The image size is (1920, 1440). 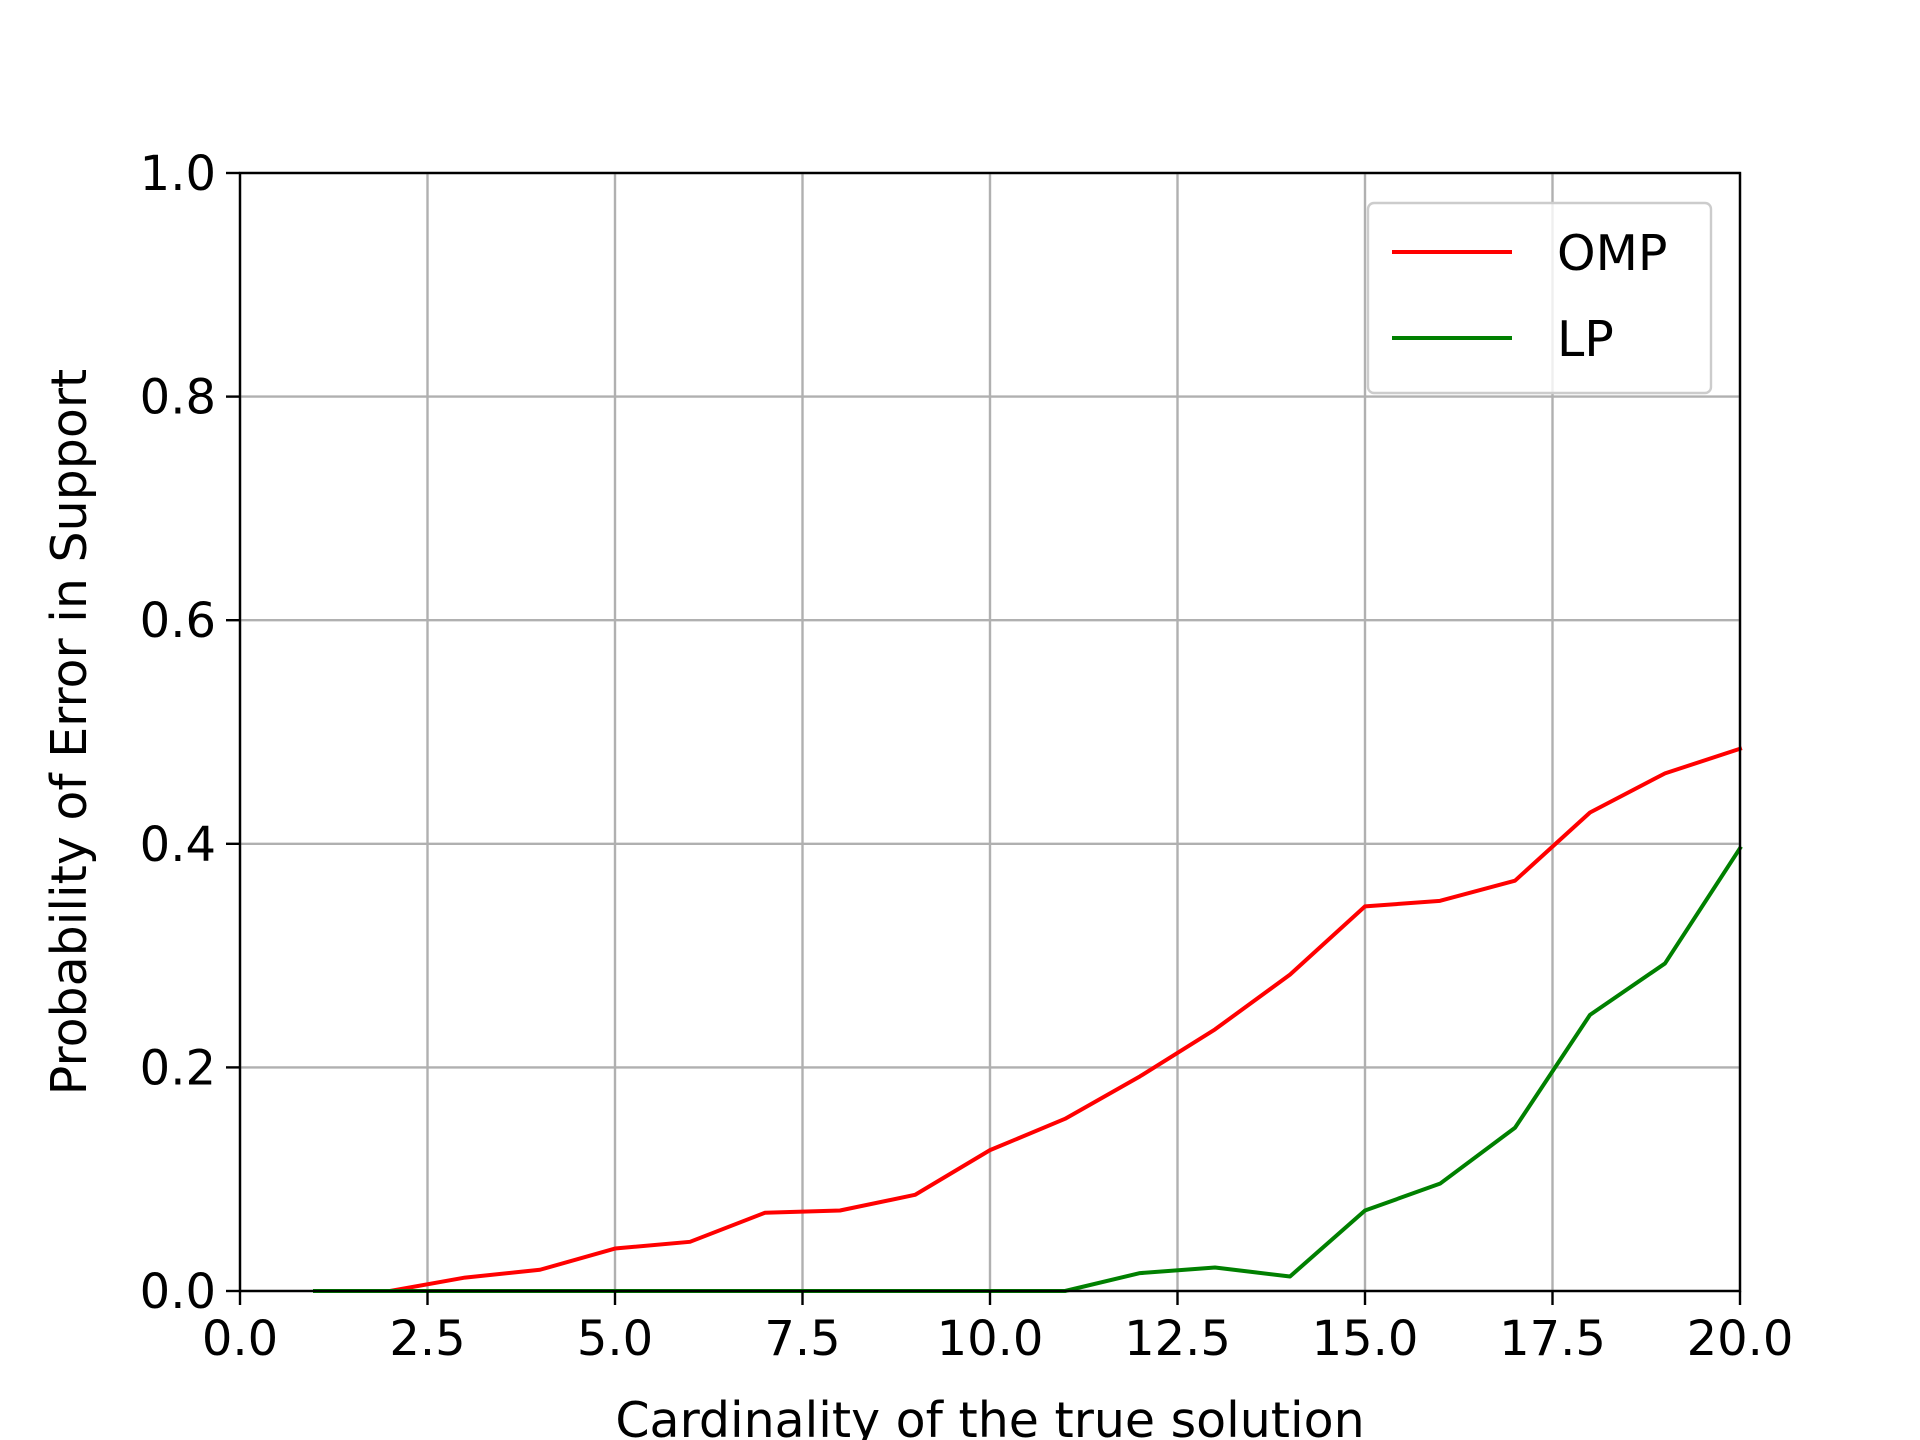 What do you see at coordinates (802, 1339) in the screenshot?
I see `x-tick-label: 7.5` at bounding box center [802, 1339].